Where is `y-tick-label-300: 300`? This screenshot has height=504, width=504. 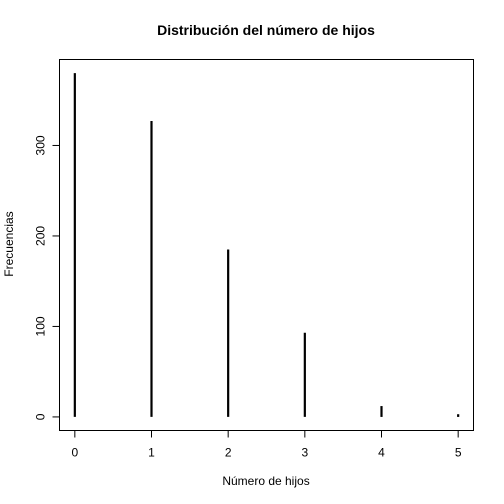
y-tick-label-300: 300 is located at coordinates (41, 145).